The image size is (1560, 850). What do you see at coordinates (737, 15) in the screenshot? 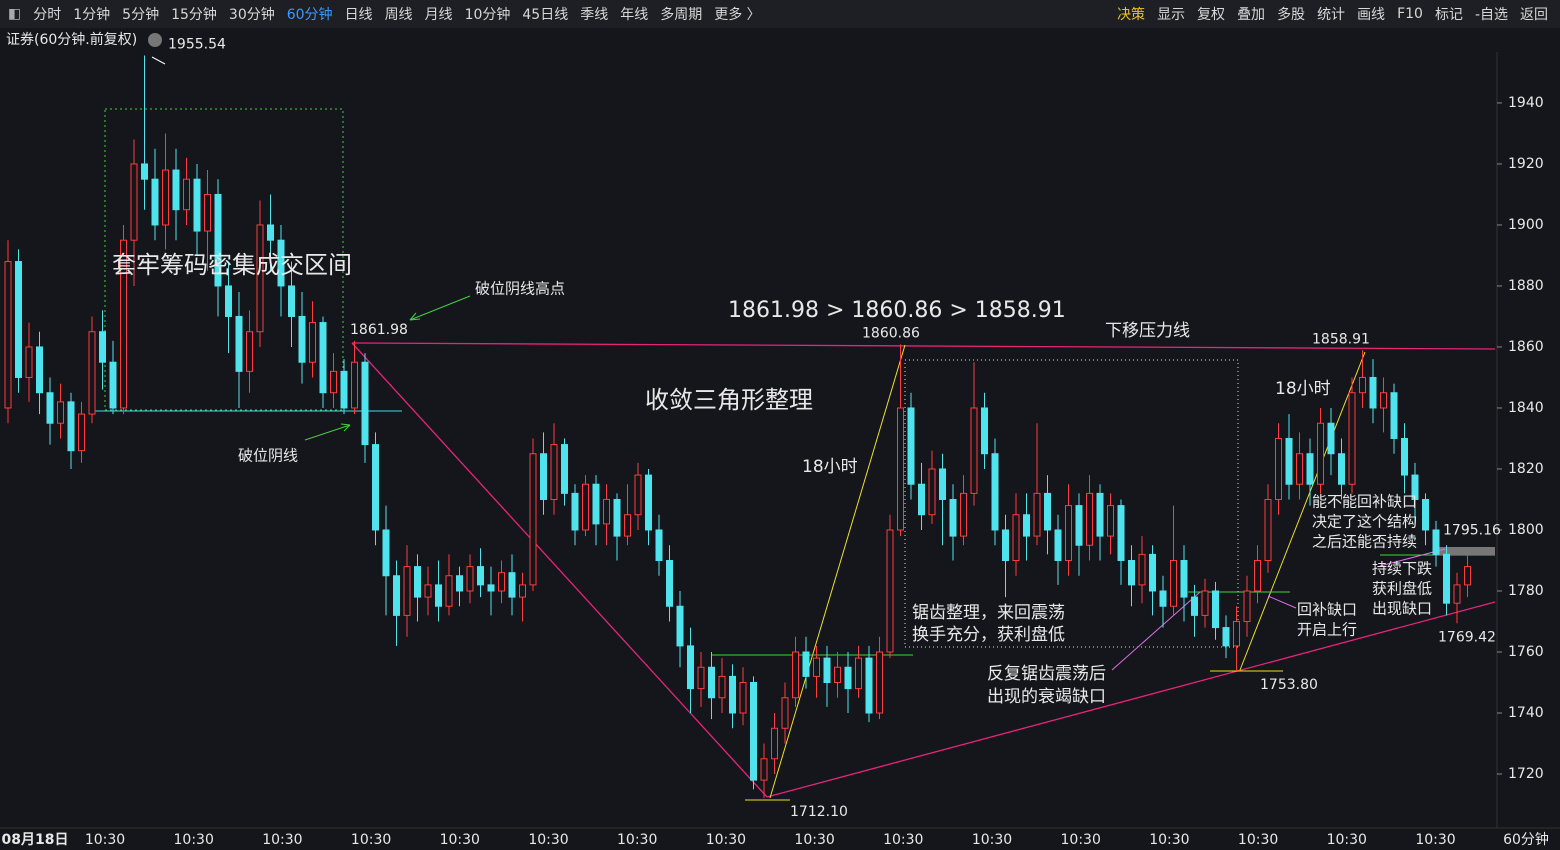
I see `period-tab: 更多 〉` at bounding box center [737, 15].